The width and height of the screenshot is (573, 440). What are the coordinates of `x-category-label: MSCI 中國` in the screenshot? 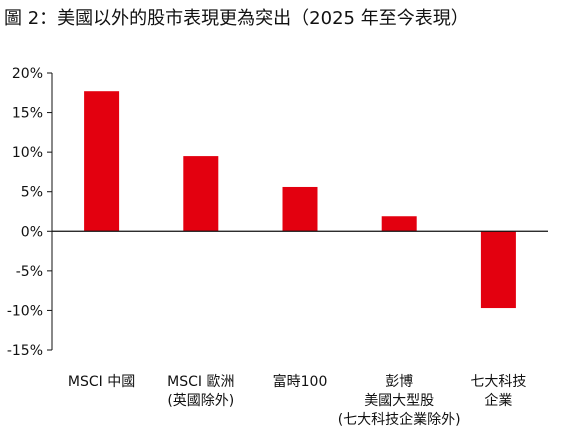 It's located at (101, 382).